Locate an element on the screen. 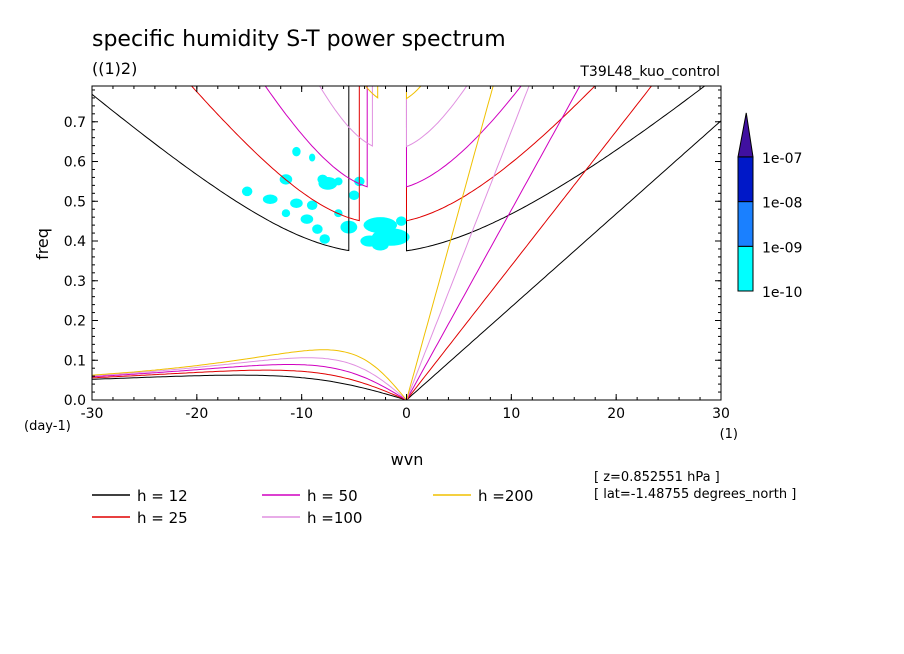 The width and height of the screenshot is (904, 654). rossby-wave-curve-h100 is located at coordinates (249, 378).